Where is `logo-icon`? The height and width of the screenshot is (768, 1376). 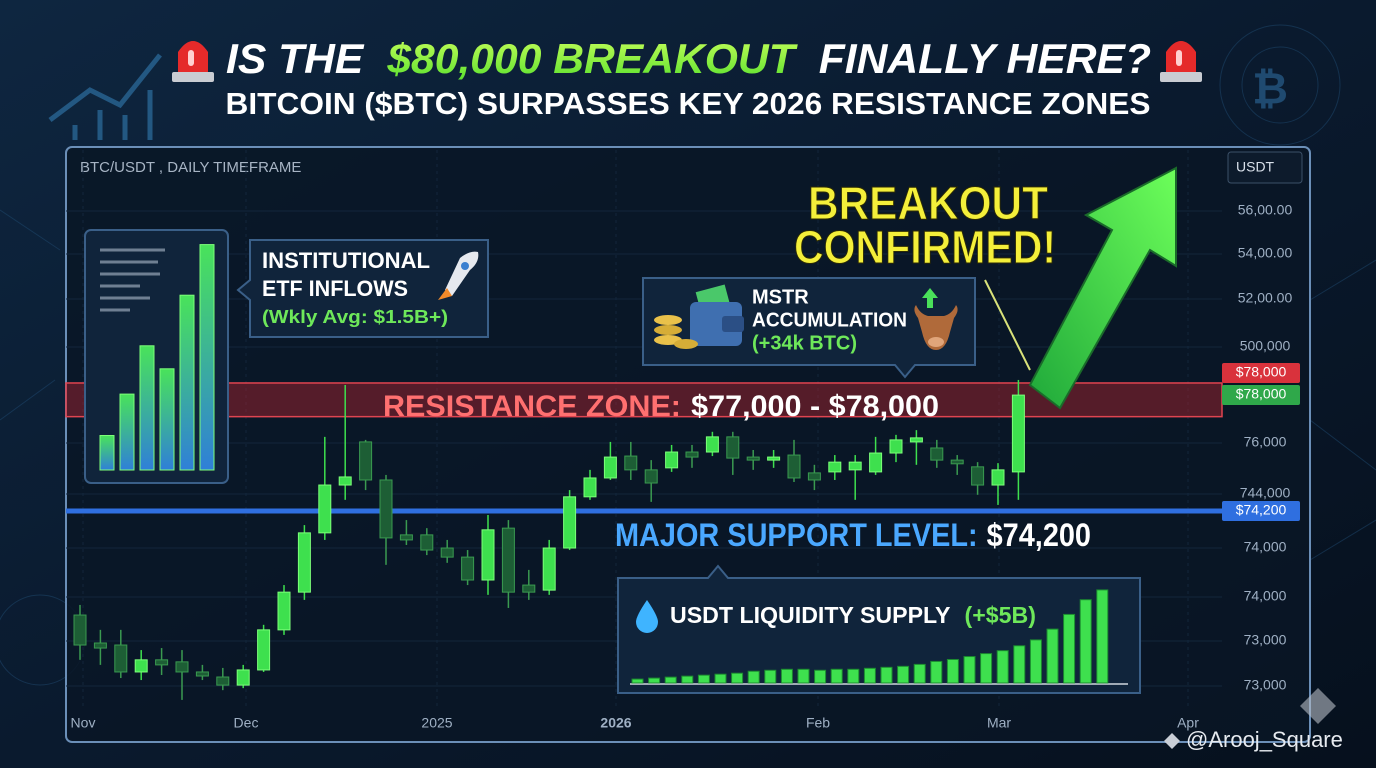 logo-icon is located at coordinates (1250, 718).